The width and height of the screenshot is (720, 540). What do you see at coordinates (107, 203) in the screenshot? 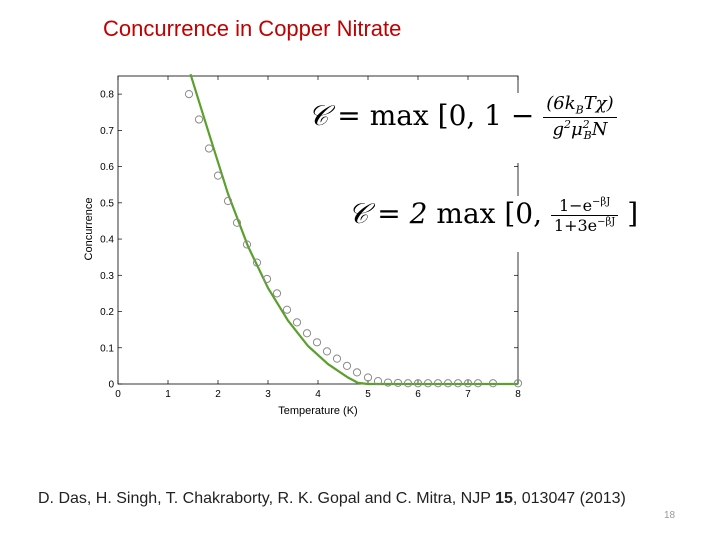
I see `y-tick-label: 0.5` at bounding box center [107, 203].